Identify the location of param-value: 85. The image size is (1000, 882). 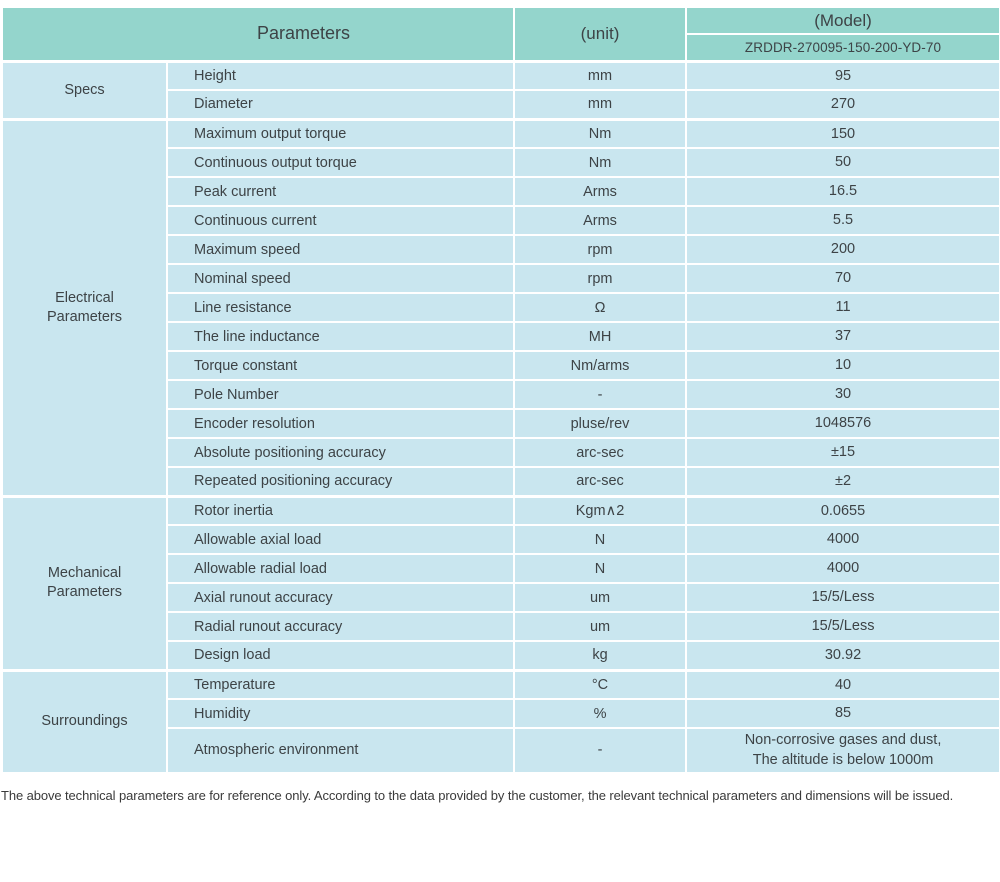
(842, 713).